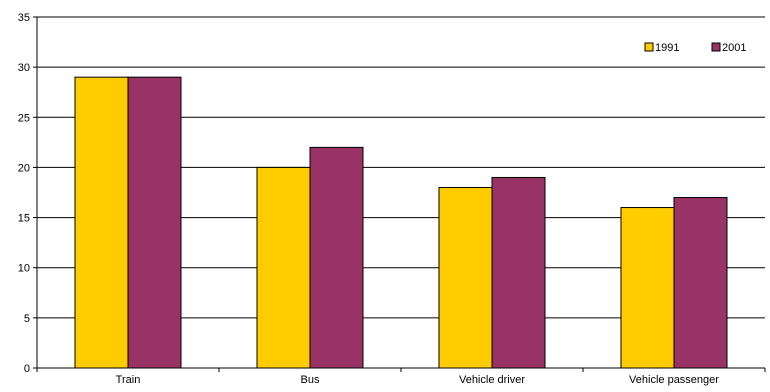 The image size is (770, 392). What do you see at coordinates (465, 277) in the screenshot?
I see `bar-1991-vehicle-driver` at bounding box center [465, 277].